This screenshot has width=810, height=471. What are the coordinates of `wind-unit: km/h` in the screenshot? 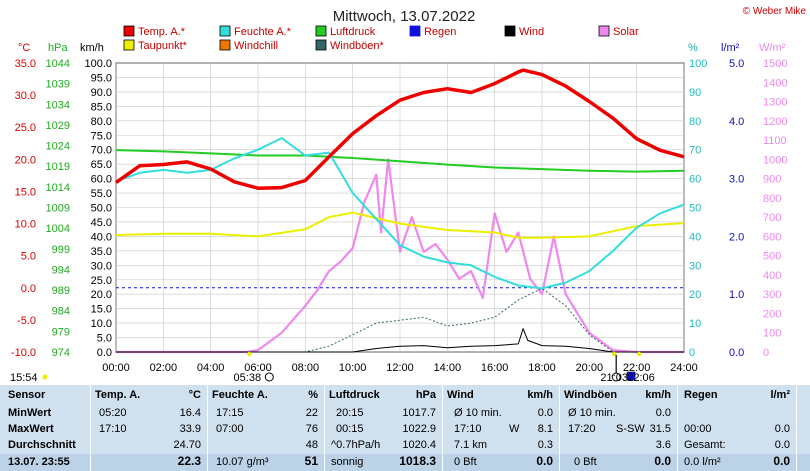 It's located at (540, 395).